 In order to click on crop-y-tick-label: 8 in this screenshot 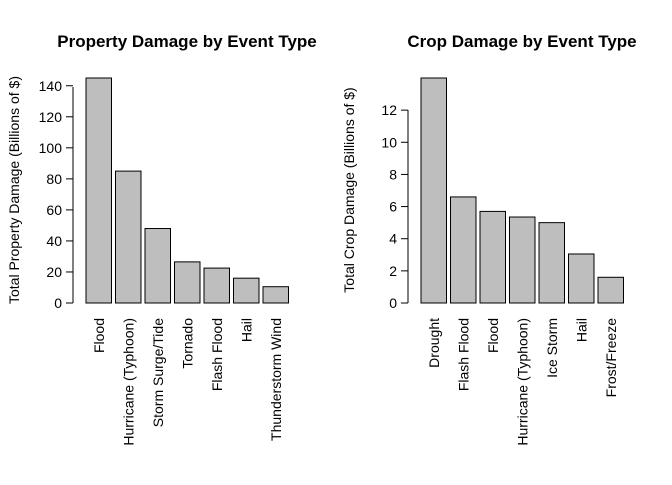, I will do `click(393, 174)`.